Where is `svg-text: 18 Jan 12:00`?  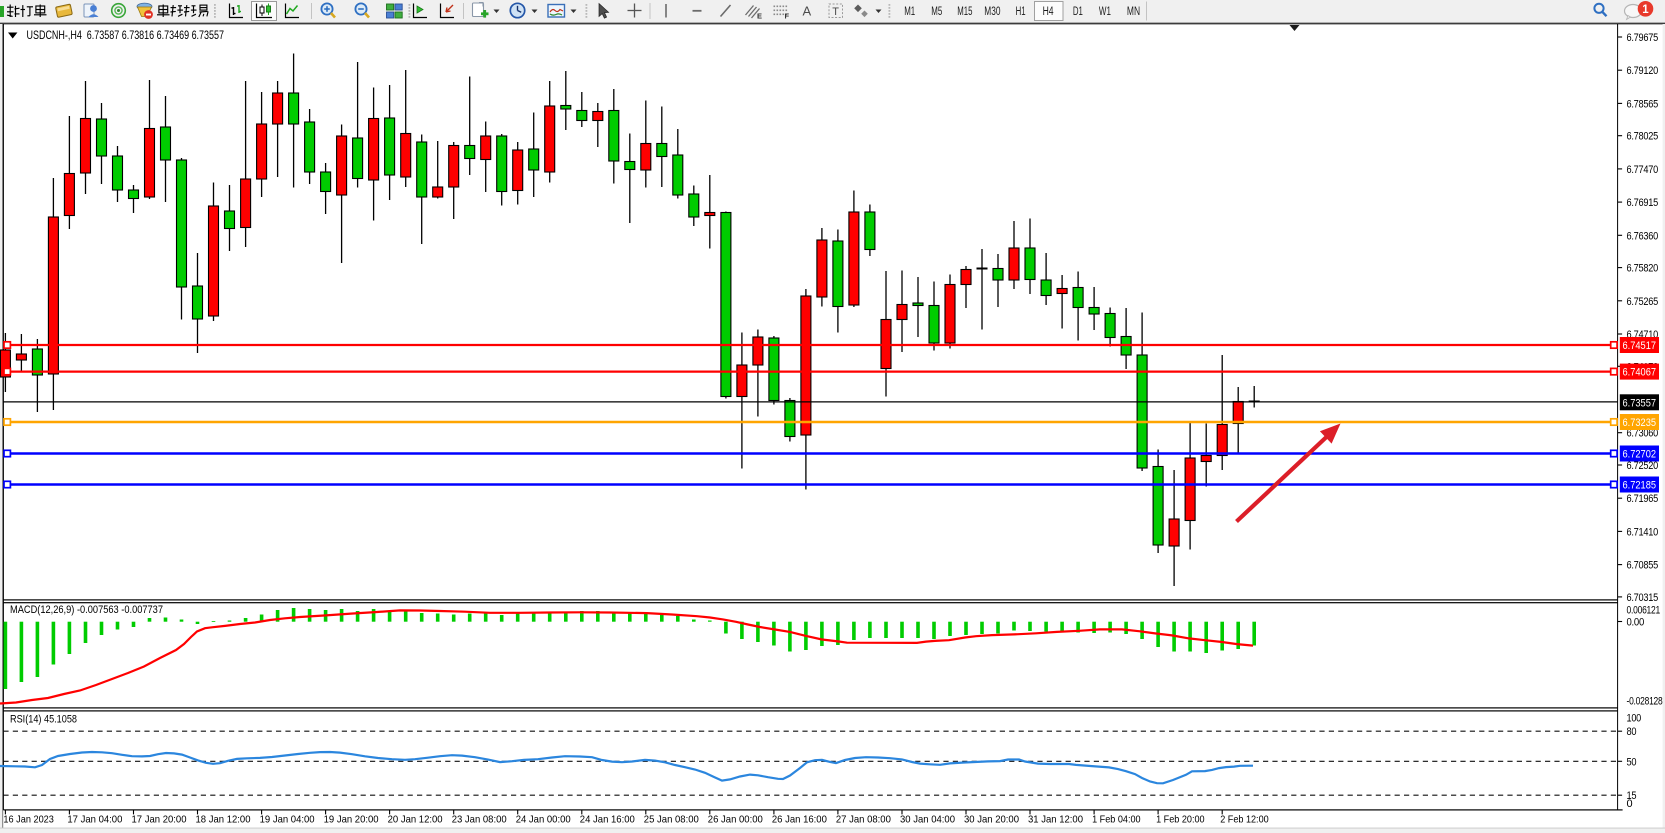
svg-text: 18 Jan 12:00 is located at coordinates (223, 820).